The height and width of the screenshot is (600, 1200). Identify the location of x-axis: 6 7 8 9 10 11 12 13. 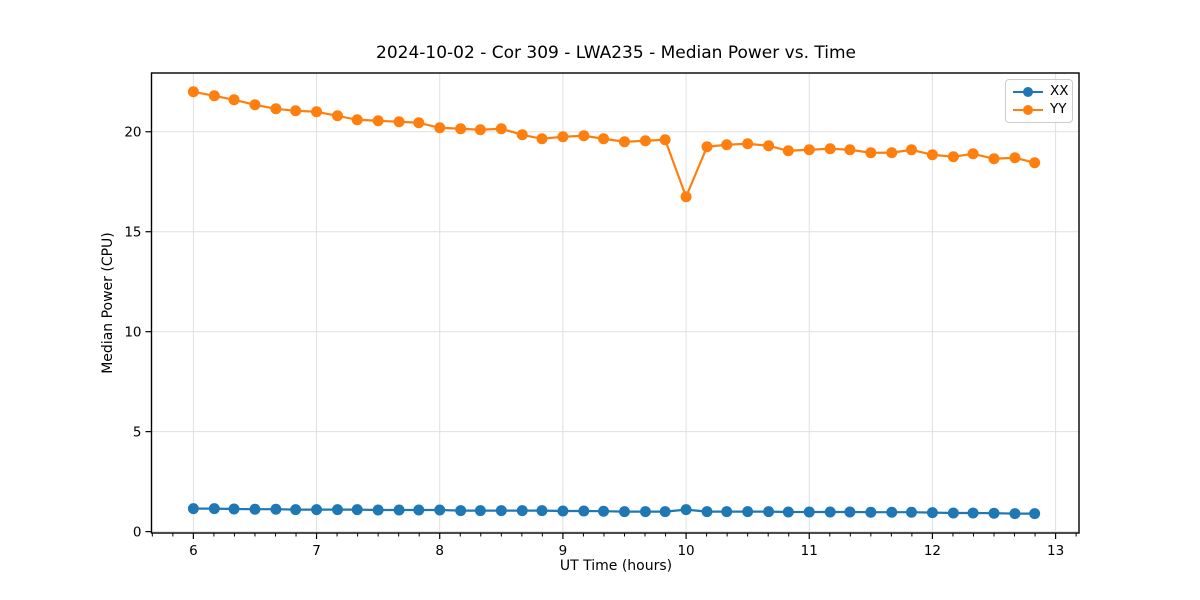
(614, 546).